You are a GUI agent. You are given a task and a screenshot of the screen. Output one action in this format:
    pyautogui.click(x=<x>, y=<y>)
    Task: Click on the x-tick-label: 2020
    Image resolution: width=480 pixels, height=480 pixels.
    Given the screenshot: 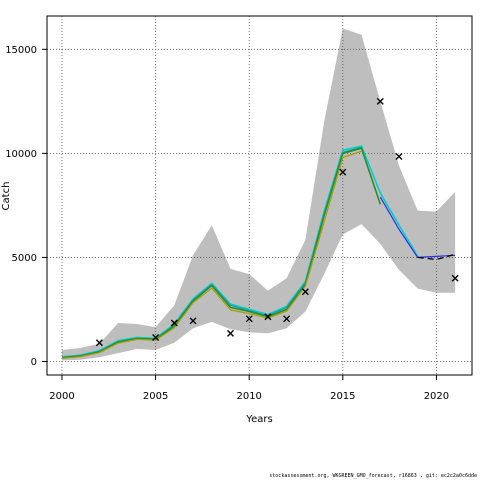 What is the action you would take?
    pyautogui.click(x=436, y=396)
    